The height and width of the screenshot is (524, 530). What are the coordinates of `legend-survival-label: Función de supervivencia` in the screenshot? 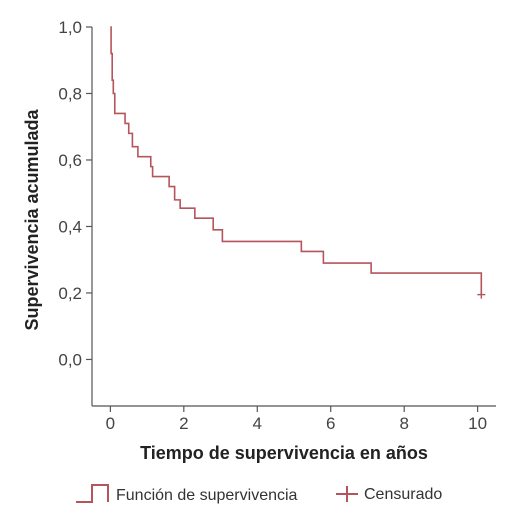 It's located at (207, 495).